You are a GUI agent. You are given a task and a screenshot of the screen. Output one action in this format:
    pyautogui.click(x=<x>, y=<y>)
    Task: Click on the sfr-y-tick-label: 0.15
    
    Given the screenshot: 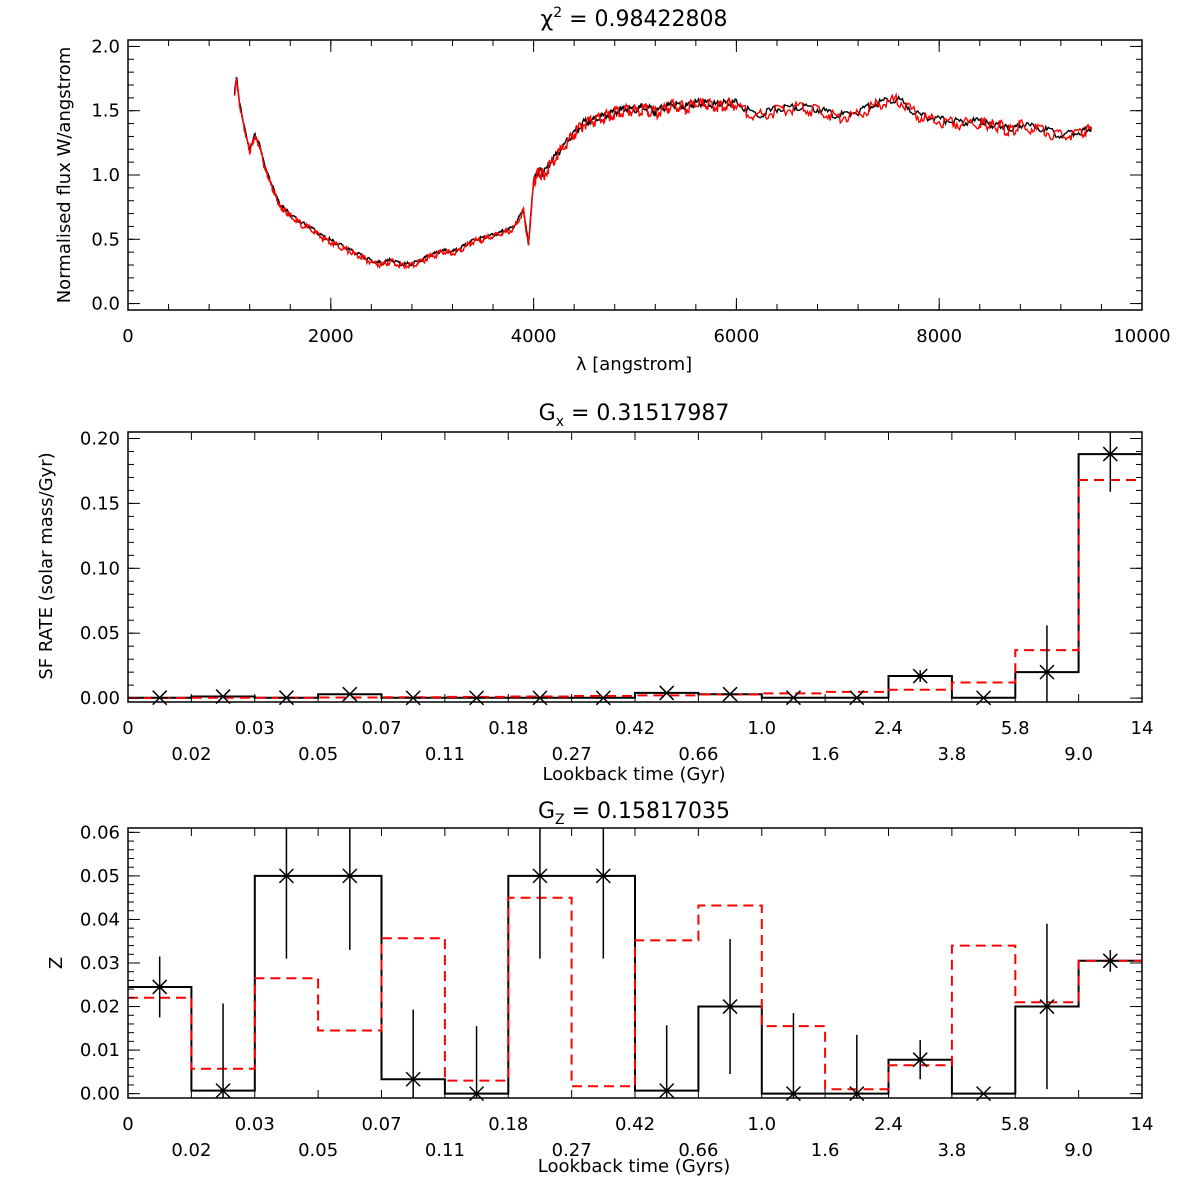 What is the action you would take?
    pyautogui.click(x=100, y=503)
    